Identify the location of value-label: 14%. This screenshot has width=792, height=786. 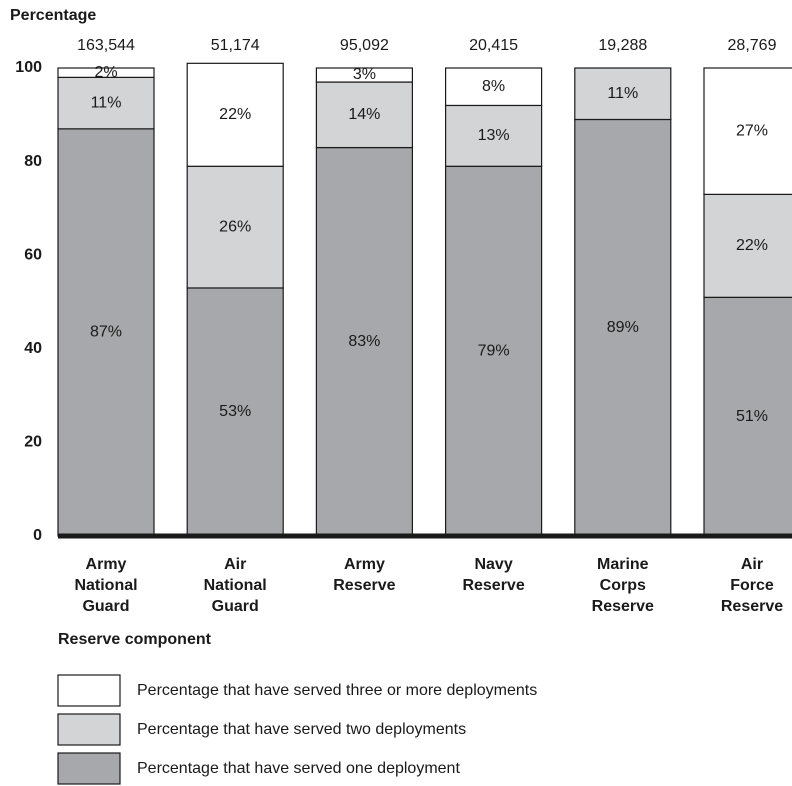
(364, 114).